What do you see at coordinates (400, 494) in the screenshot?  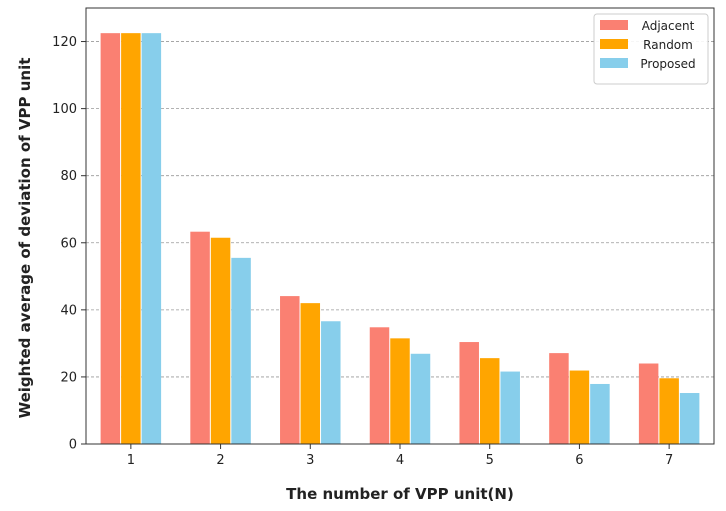 I see `x-axis-title: The number of VPP unit(N)` at bounding box center [400, 494].